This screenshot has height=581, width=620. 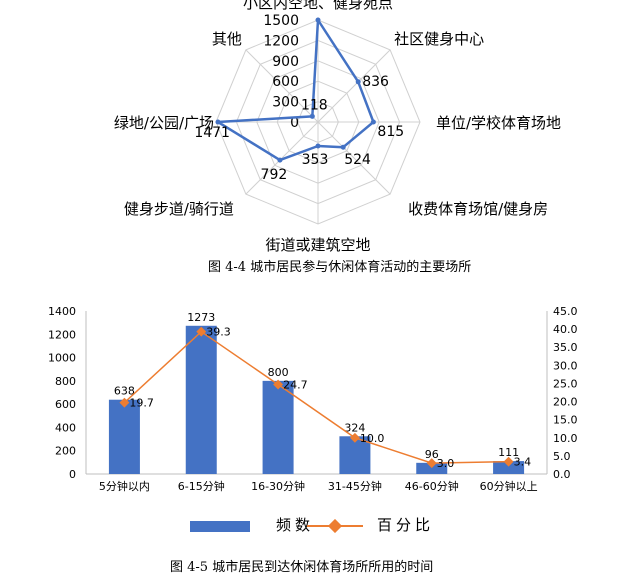 What do you see at coordinates (62, 334) in the screenshot?
I see `left-tick-label-6: 1200` at bounding box center [62, 334].